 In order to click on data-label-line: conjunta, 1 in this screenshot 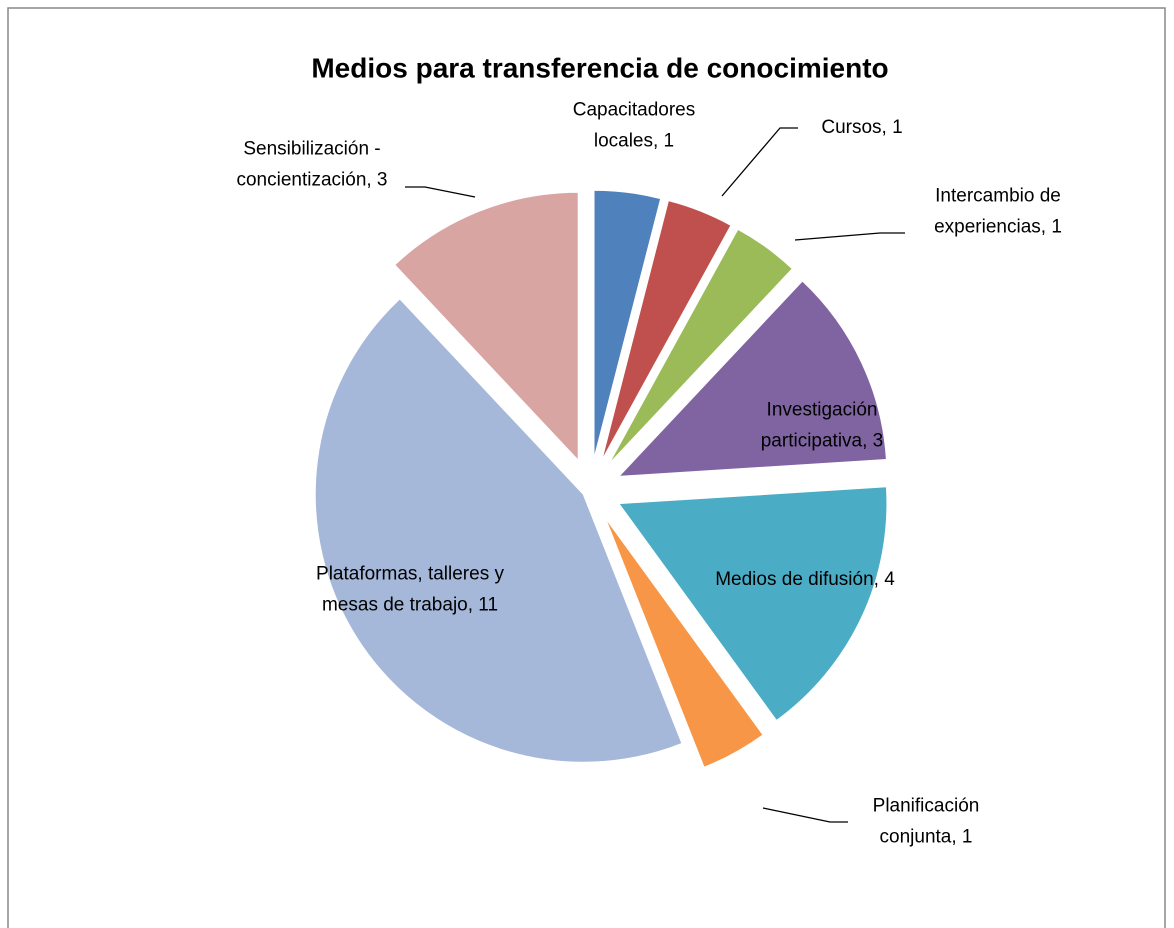, I will do `click(926, 837)`.